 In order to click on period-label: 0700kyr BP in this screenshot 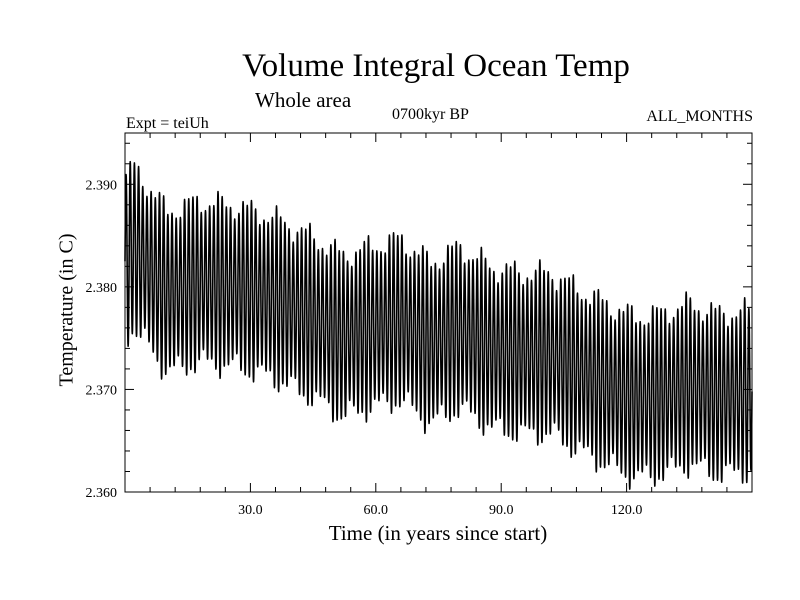, I will do `click(430, 114)`.